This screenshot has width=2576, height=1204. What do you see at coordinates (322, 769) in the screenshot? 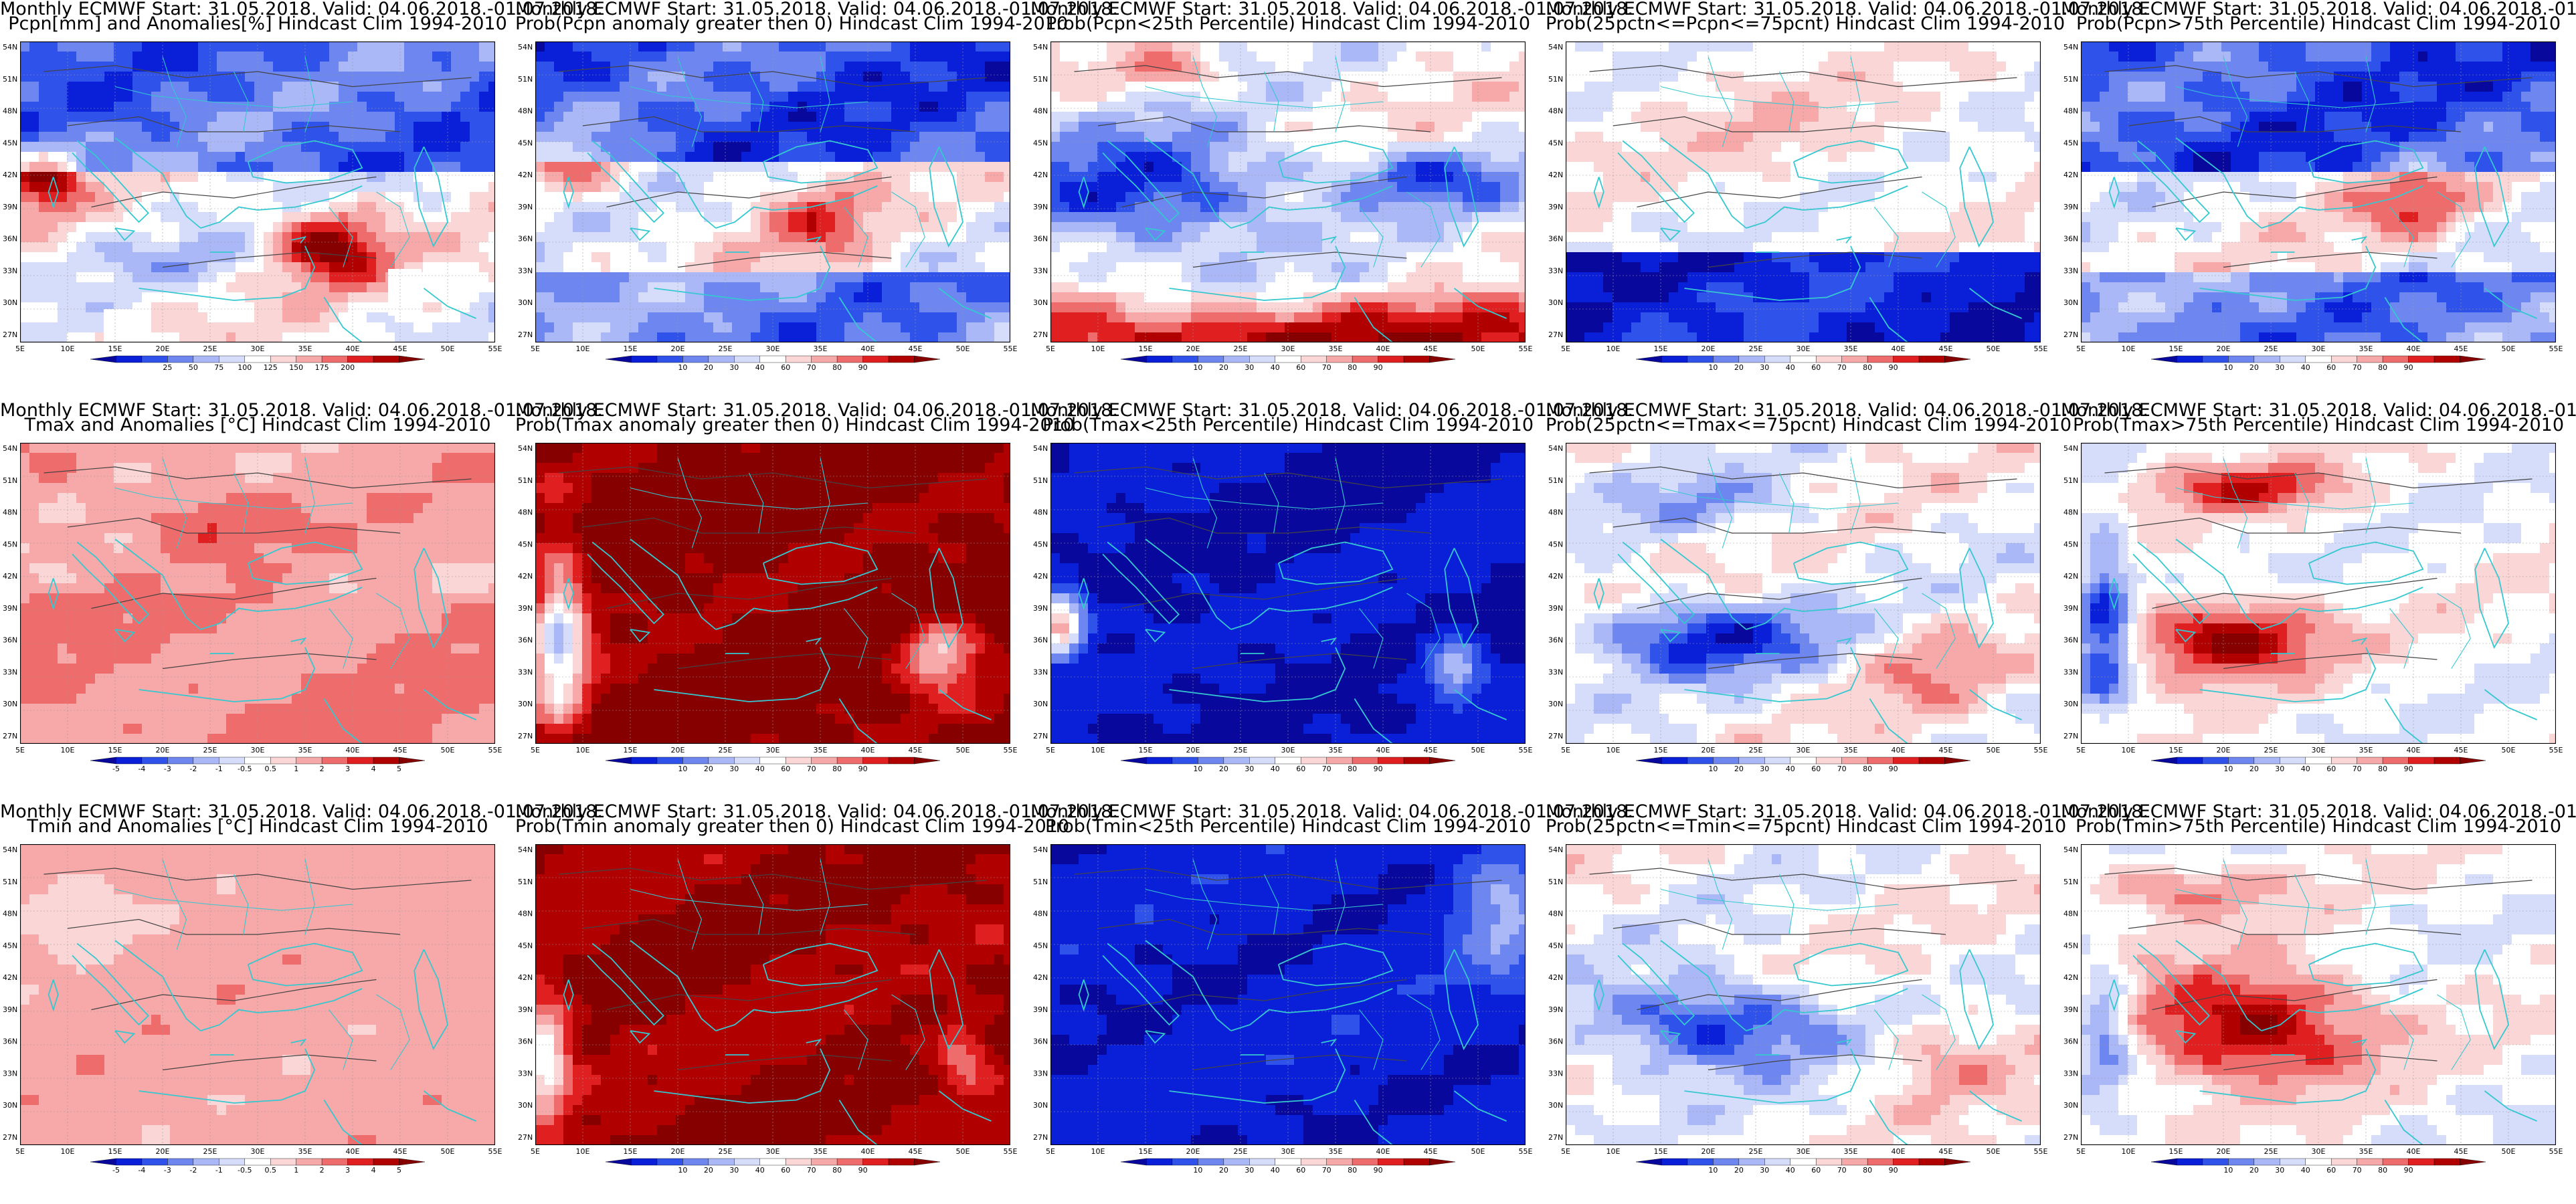
I see `color-bar-label: 2` at bounding box center [322, 769].